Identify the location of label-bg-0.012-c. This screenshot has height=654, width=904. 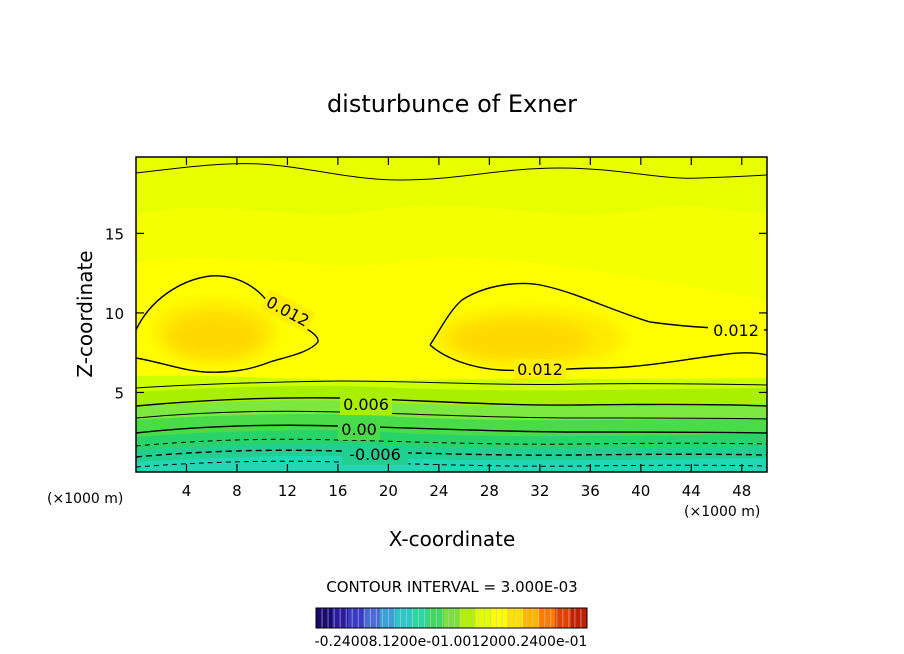
(736, 330).